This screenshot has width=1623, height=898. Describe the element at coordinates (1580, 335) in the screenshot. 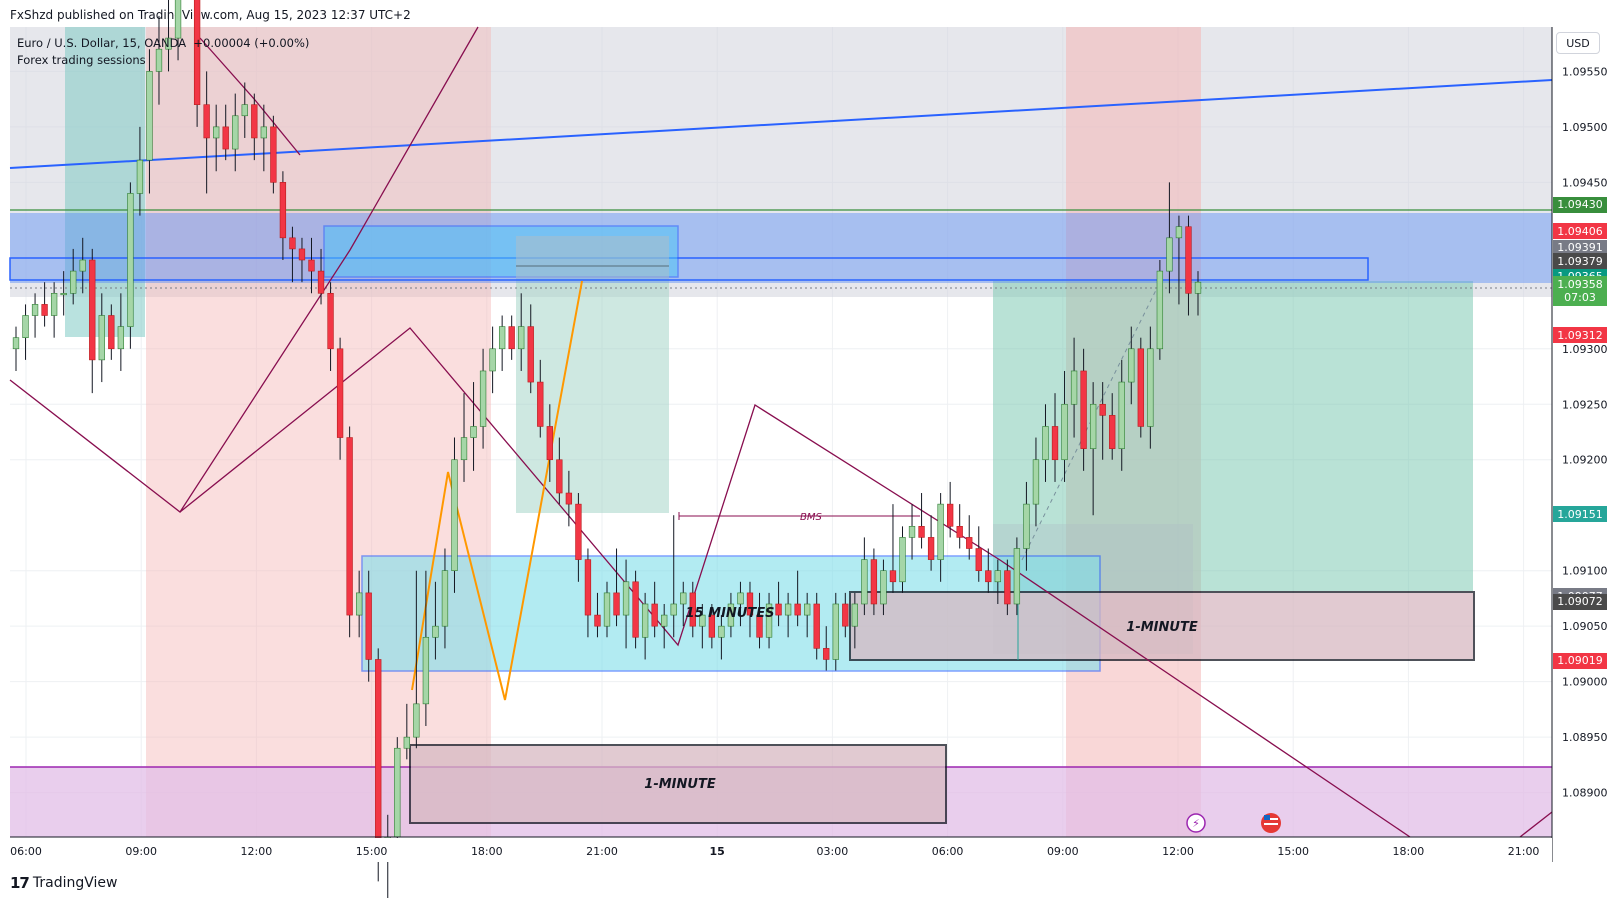

I see `price-tag: 1.09312` at that location.